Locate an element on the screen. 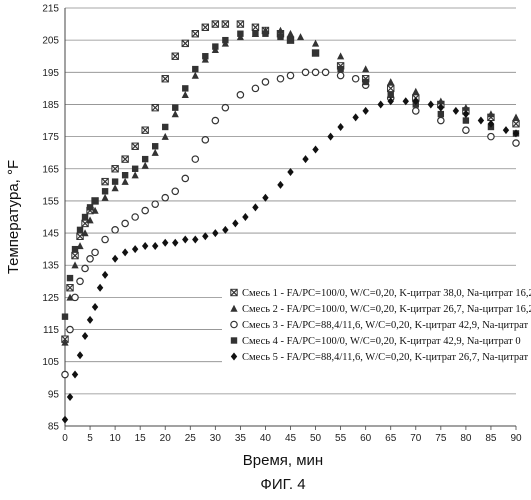  x-tick-label: 25 is located at coordinates (191, 438).